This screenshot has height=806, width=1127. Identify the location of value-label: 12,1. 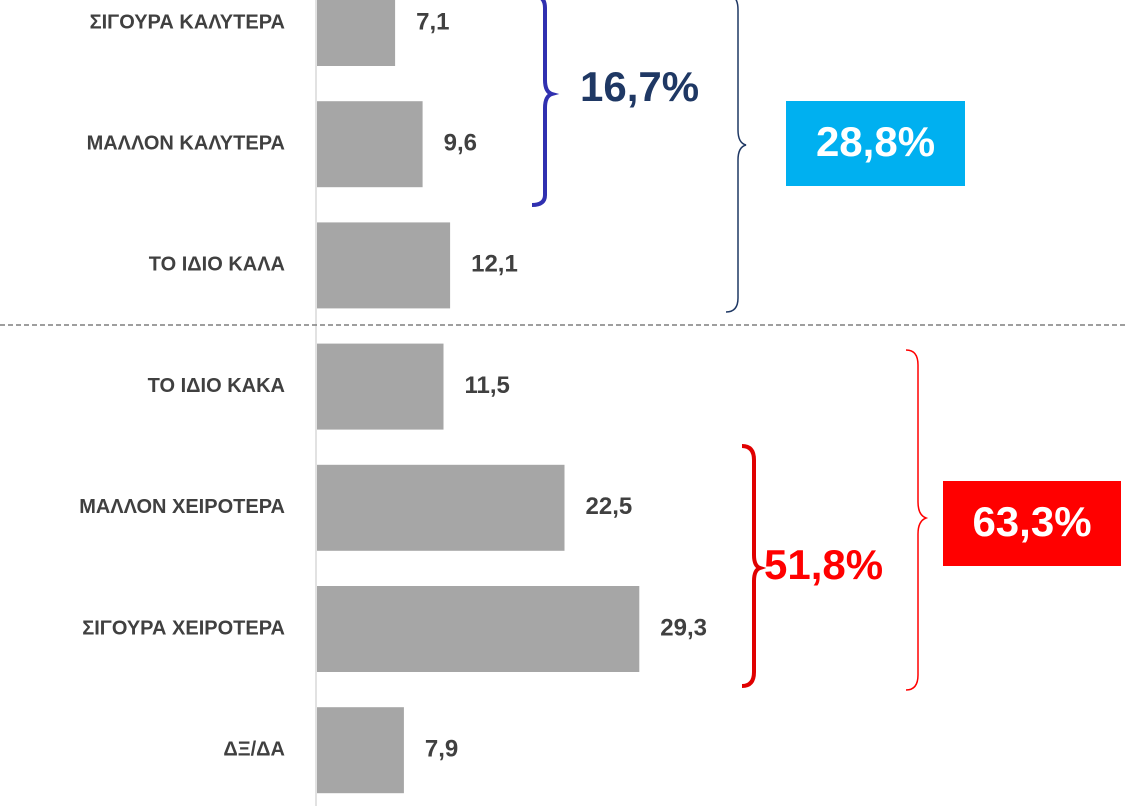
(494, 264).